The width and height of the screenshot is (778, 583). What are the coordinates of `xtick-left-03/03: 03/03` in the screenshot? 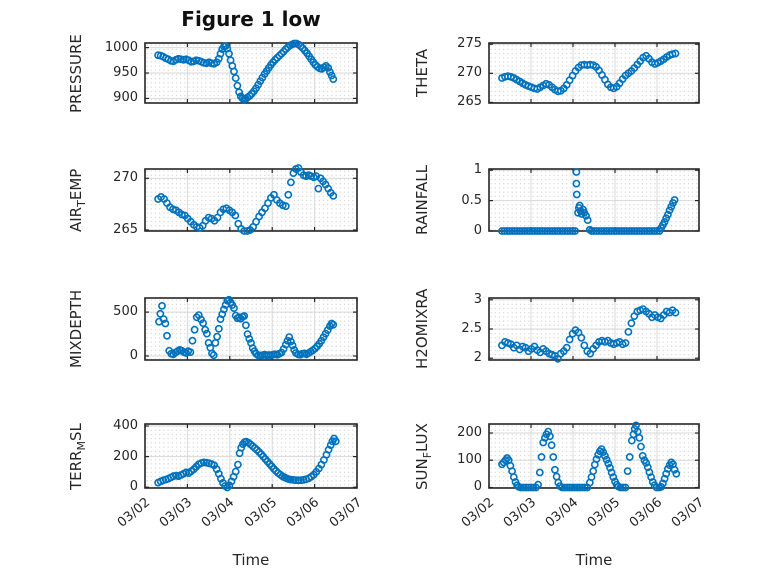 It's located at (176, 513).